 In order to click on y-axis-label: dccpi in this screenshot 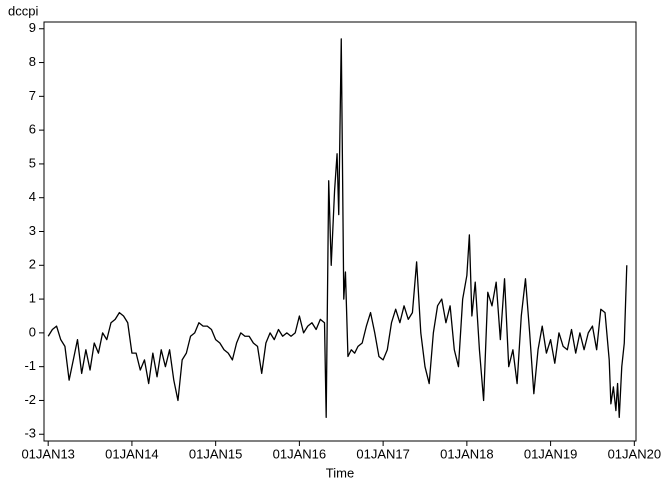, I will do `click(23, 10)`.